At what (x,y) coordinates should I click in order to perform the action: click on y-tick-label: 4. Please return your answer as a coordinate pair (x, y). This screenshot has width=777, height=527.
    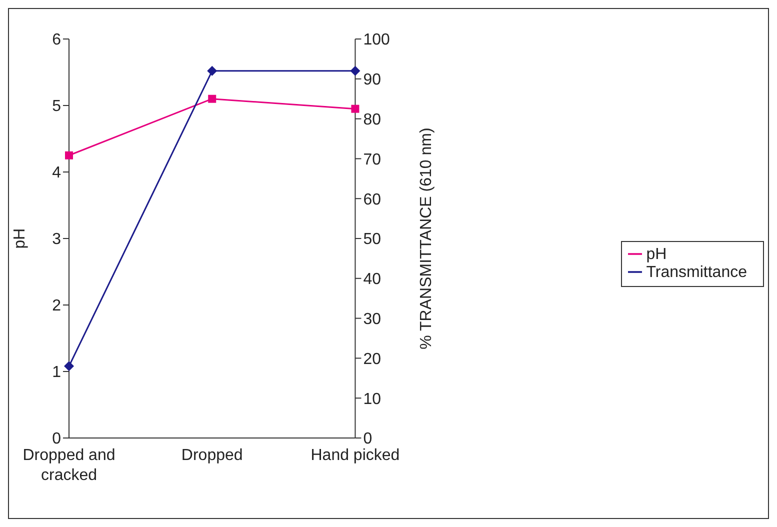
    Looking at the image, I should click on (57, 173).